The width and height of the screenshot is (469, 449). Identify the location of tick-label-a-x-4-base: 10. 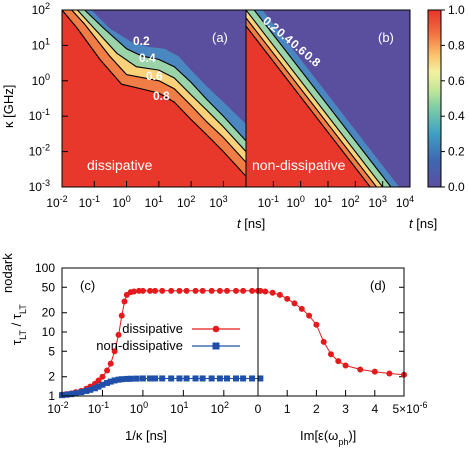
(184, 203).